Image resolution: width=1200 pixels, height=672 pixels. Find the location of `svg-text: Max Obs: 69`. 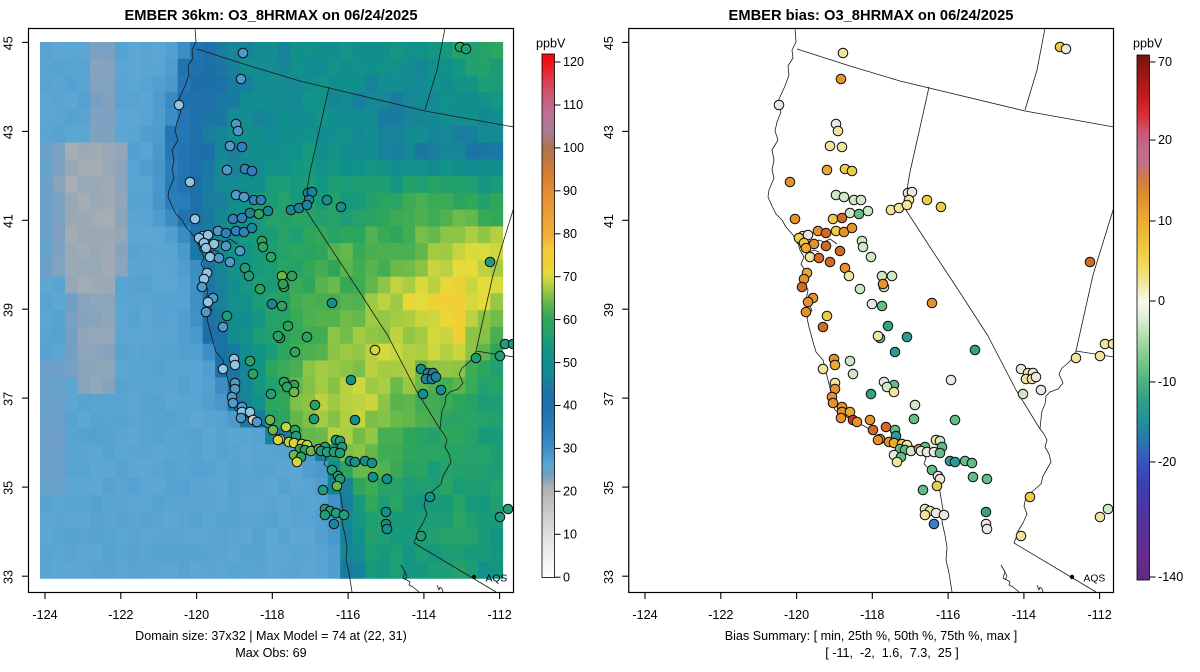

svg-text: Max Obs: 69 is located at coordinates (270, 653).